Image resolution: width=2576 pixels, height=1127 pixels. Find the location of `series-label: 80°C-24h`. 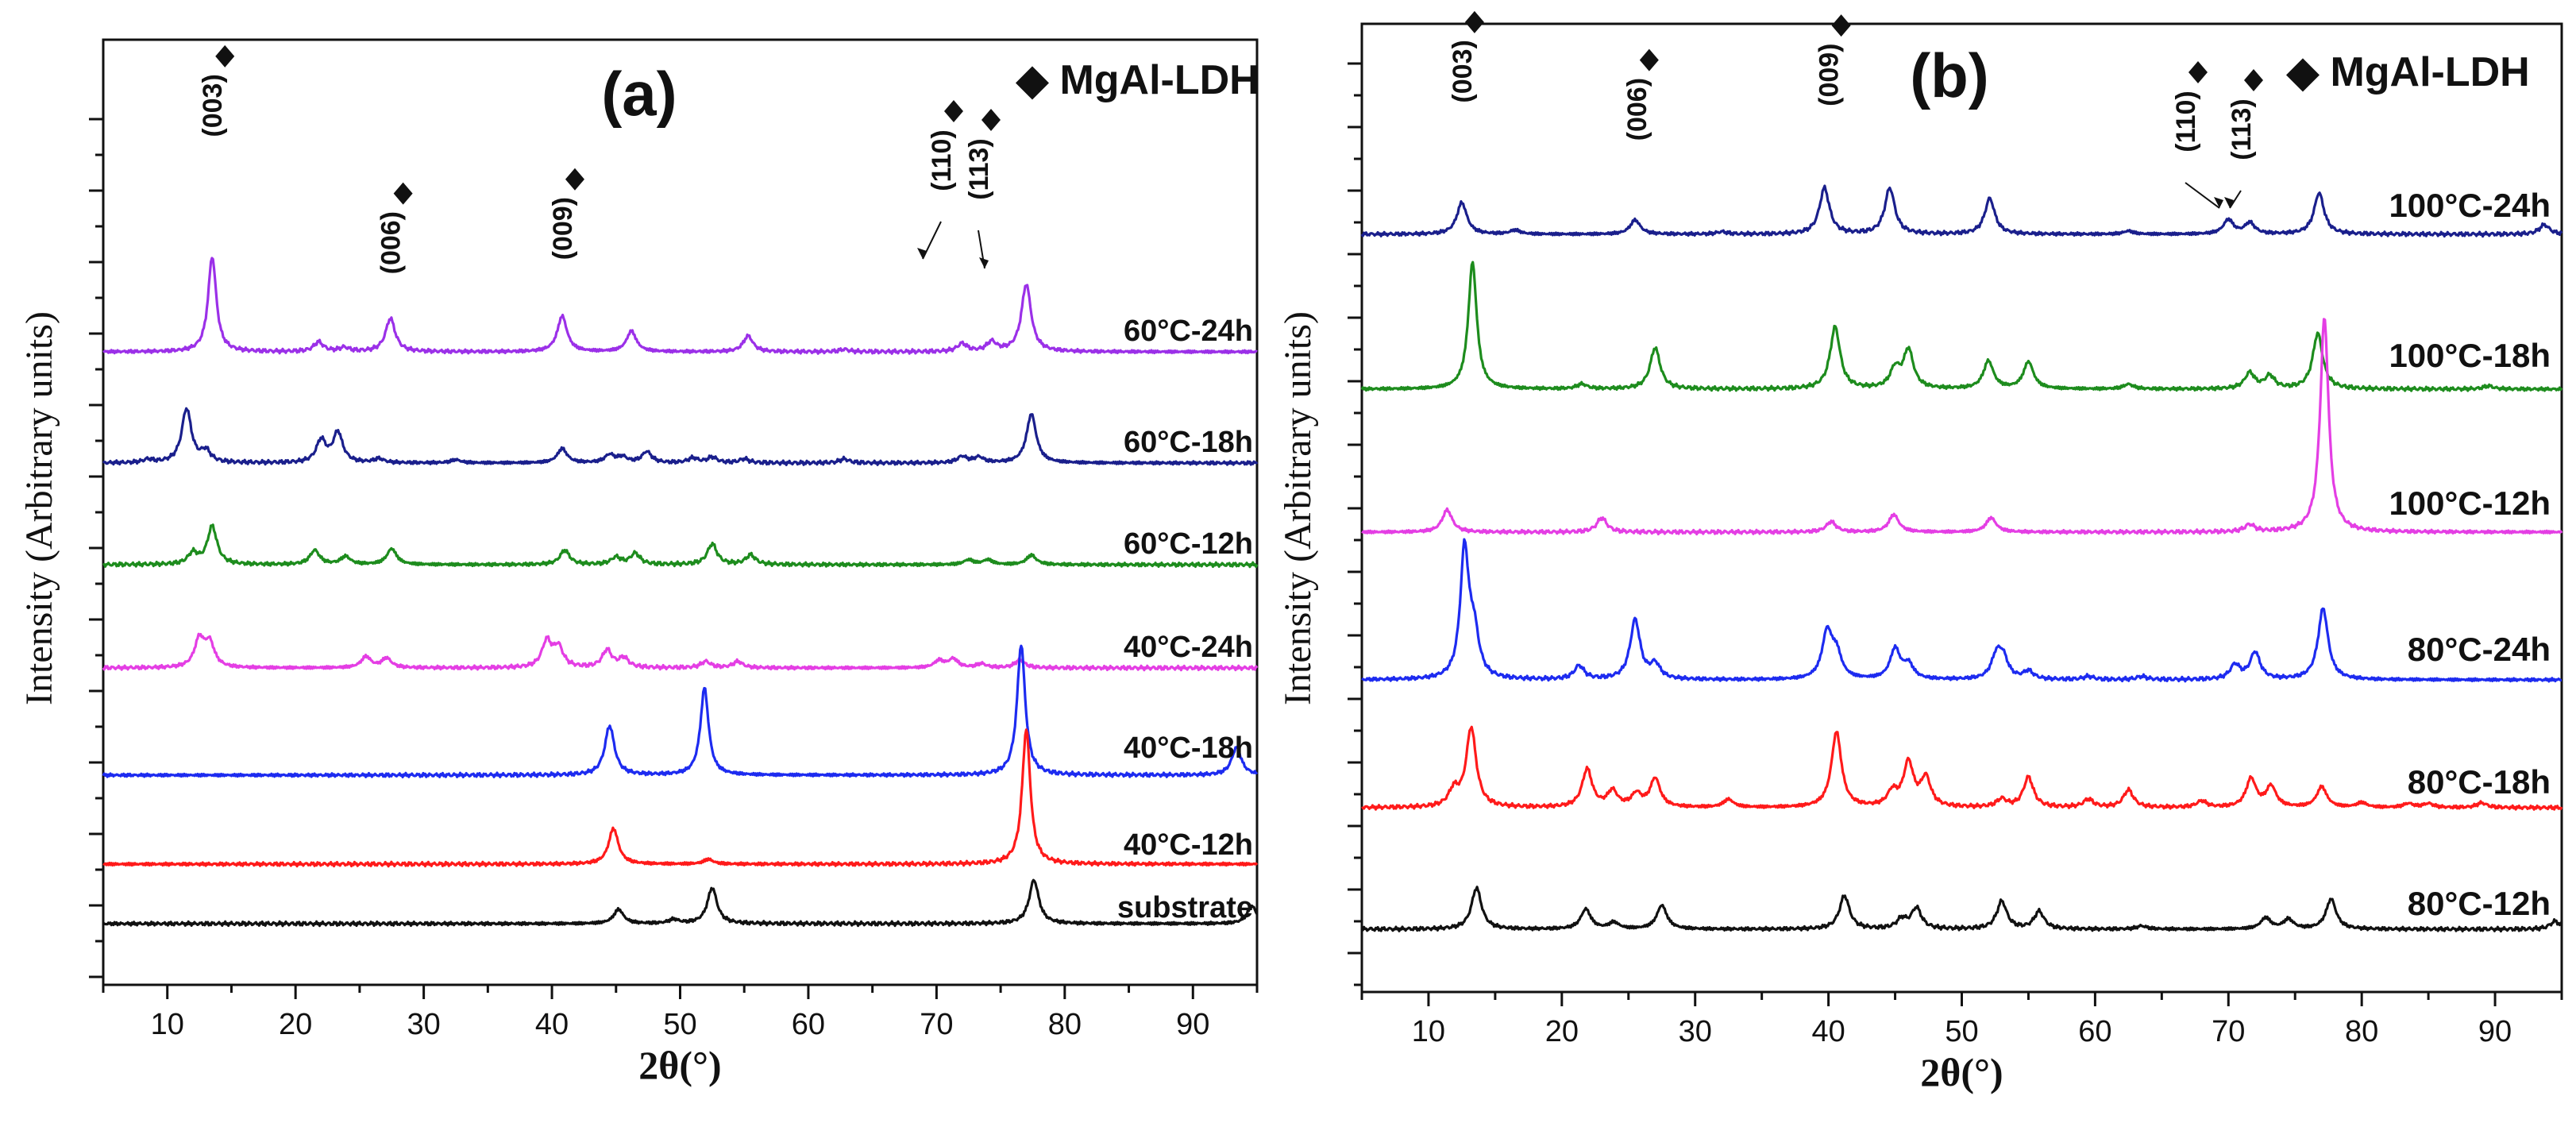

series-label: 80°C-24h is located at coordinates (2479, 649).